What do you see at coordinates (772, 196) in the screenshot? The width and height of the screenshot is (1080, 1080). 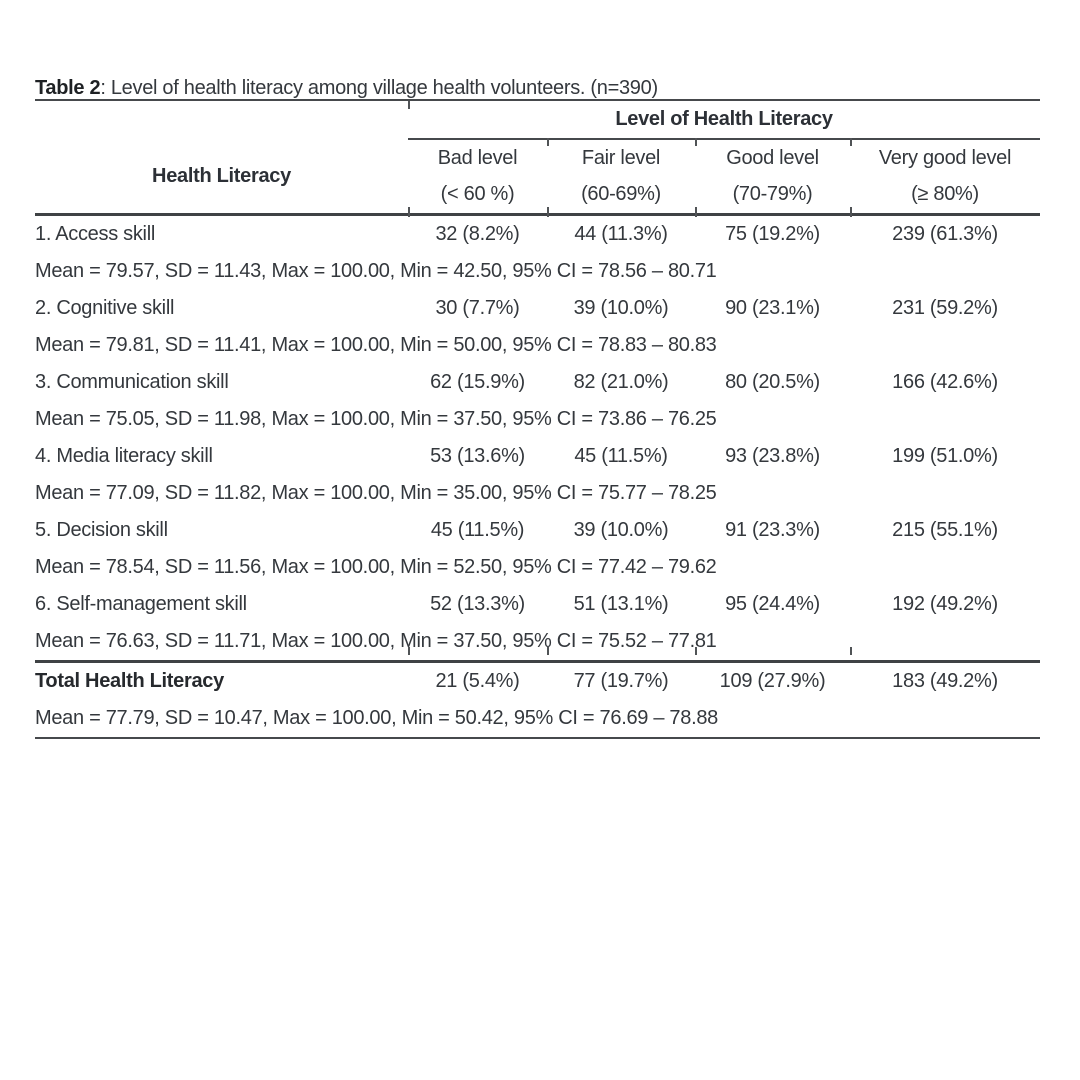 I see `column-range-good-level: (70-79%)` at bounding box center [772, 196].